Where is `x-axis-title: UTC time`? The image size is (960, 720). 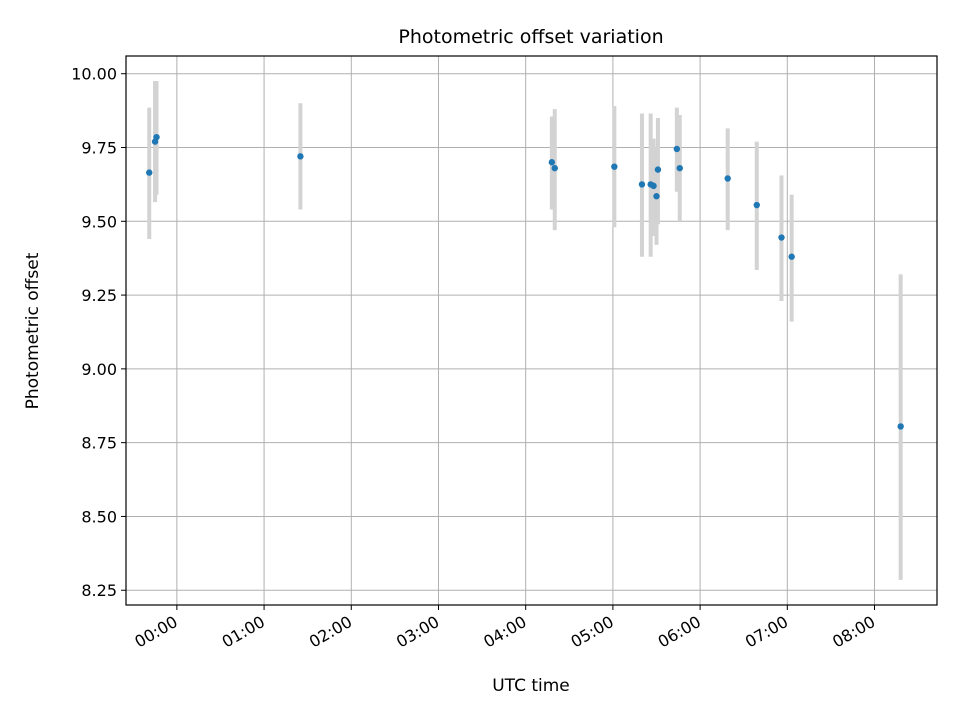 x-axis-title: UTC time is located at coordinates (531, 686).